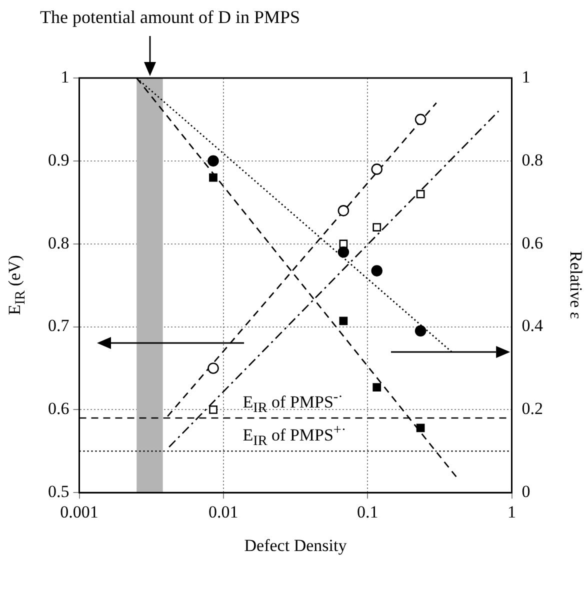 The width and height of the screenshot is (587, 593). I want to click on y-tick-label: 0.5, so click(59, 492).